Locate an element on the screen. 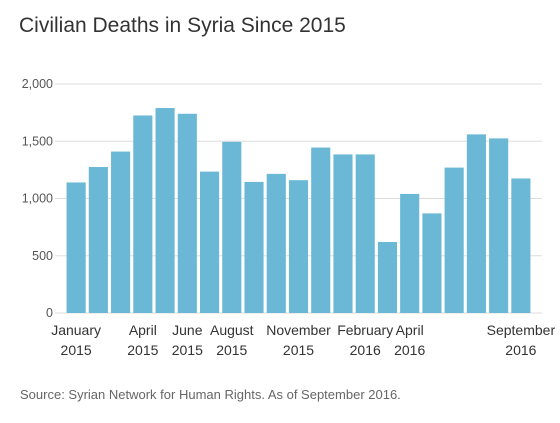  bar-aug-2015 is located at coordinates (232, 227).